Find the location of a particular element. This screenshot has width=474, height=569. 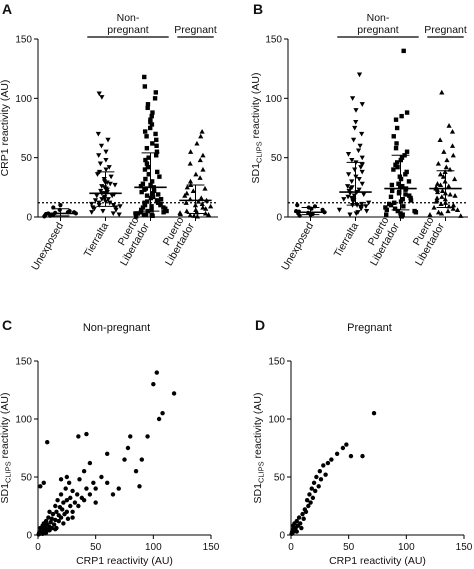

panel-letter: A is located at coordinates (7, 9).